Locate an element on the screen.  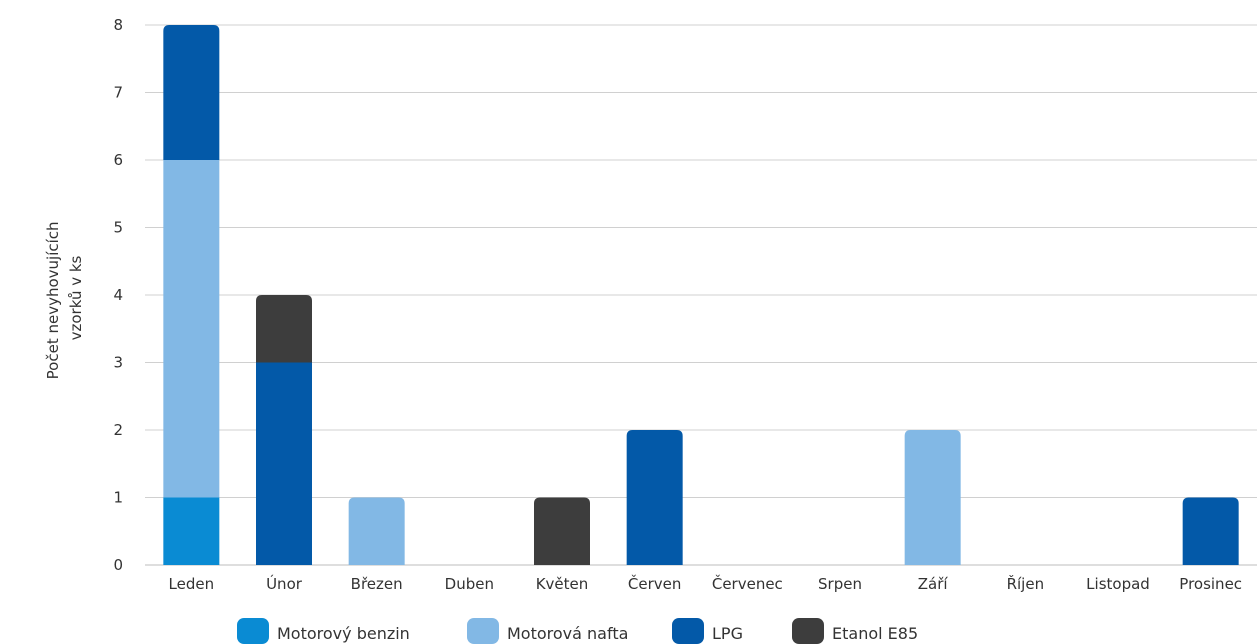
x-tick-label: Květen is located at coordinates (562, 584).